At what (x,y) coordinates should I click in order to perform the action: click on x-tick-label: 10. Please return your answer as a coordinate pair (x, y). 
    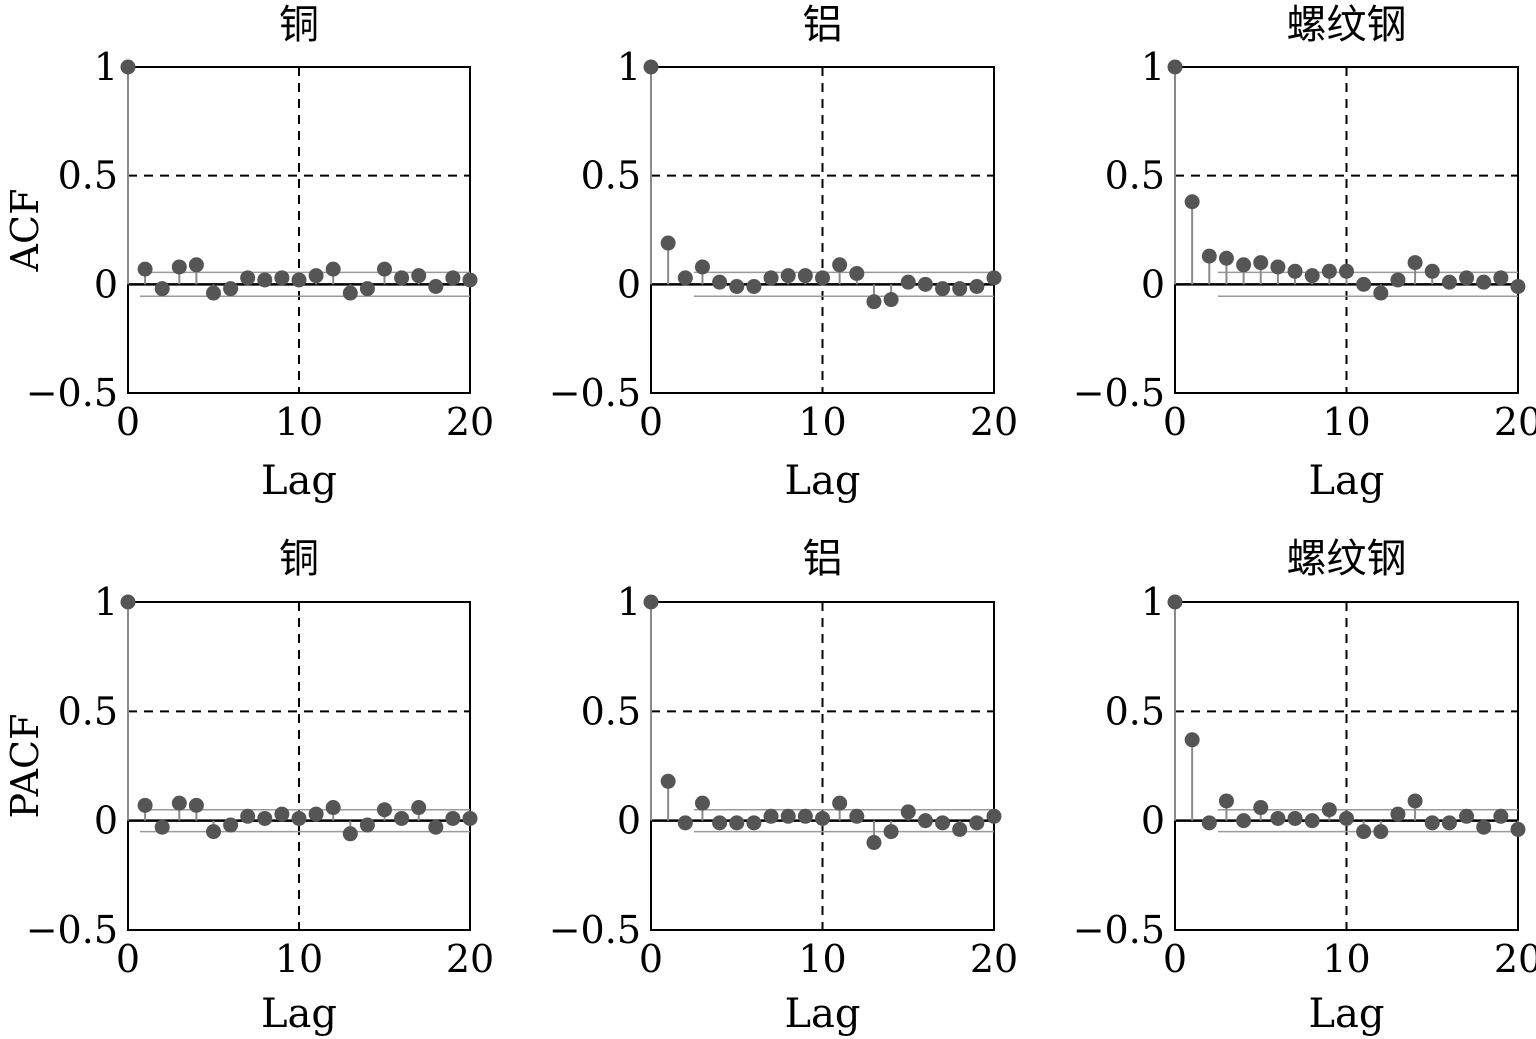
    Looking at the image, I should click on (299, 959).